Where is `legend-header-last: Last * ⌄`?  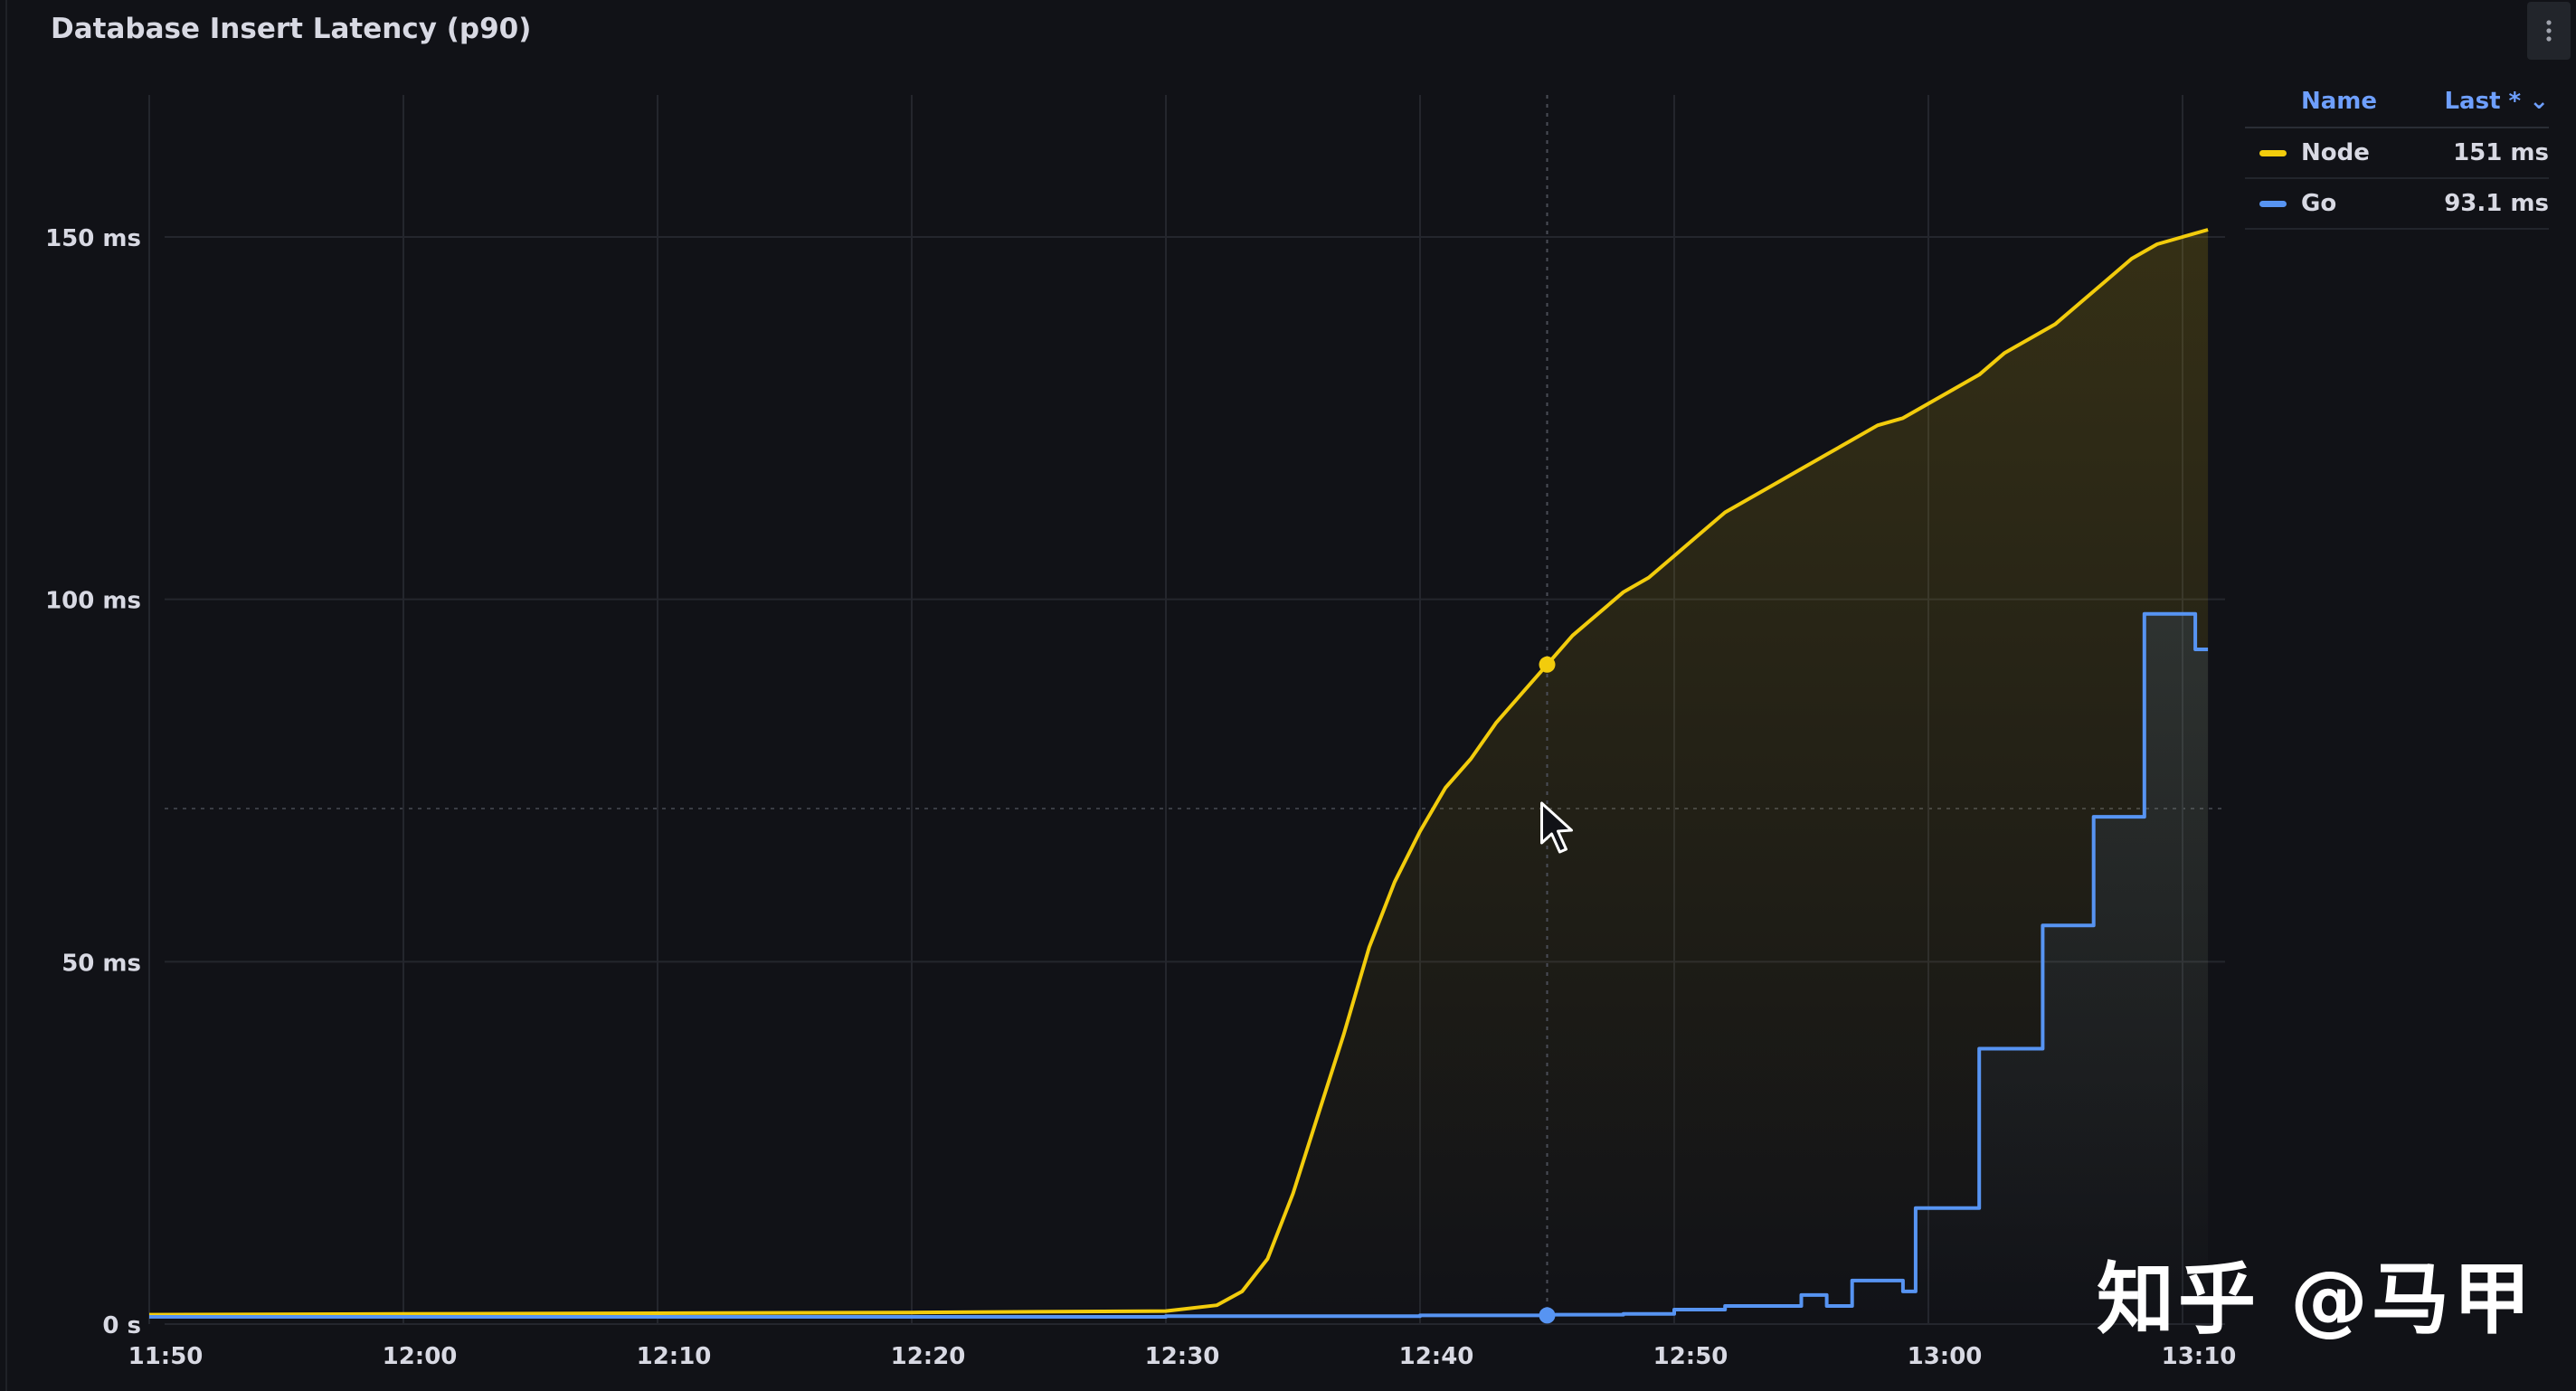
legend-header-last: Last * ⌄ is located at coordinates (2497, 101).